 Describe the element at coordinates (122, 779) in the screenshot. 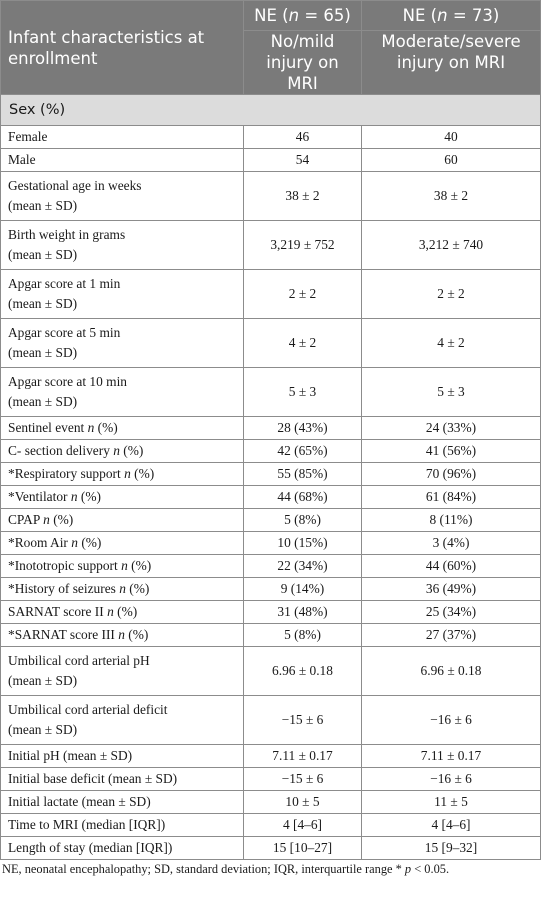

I see `row-label: Initial base deficit (mean ± SD)` at that location.